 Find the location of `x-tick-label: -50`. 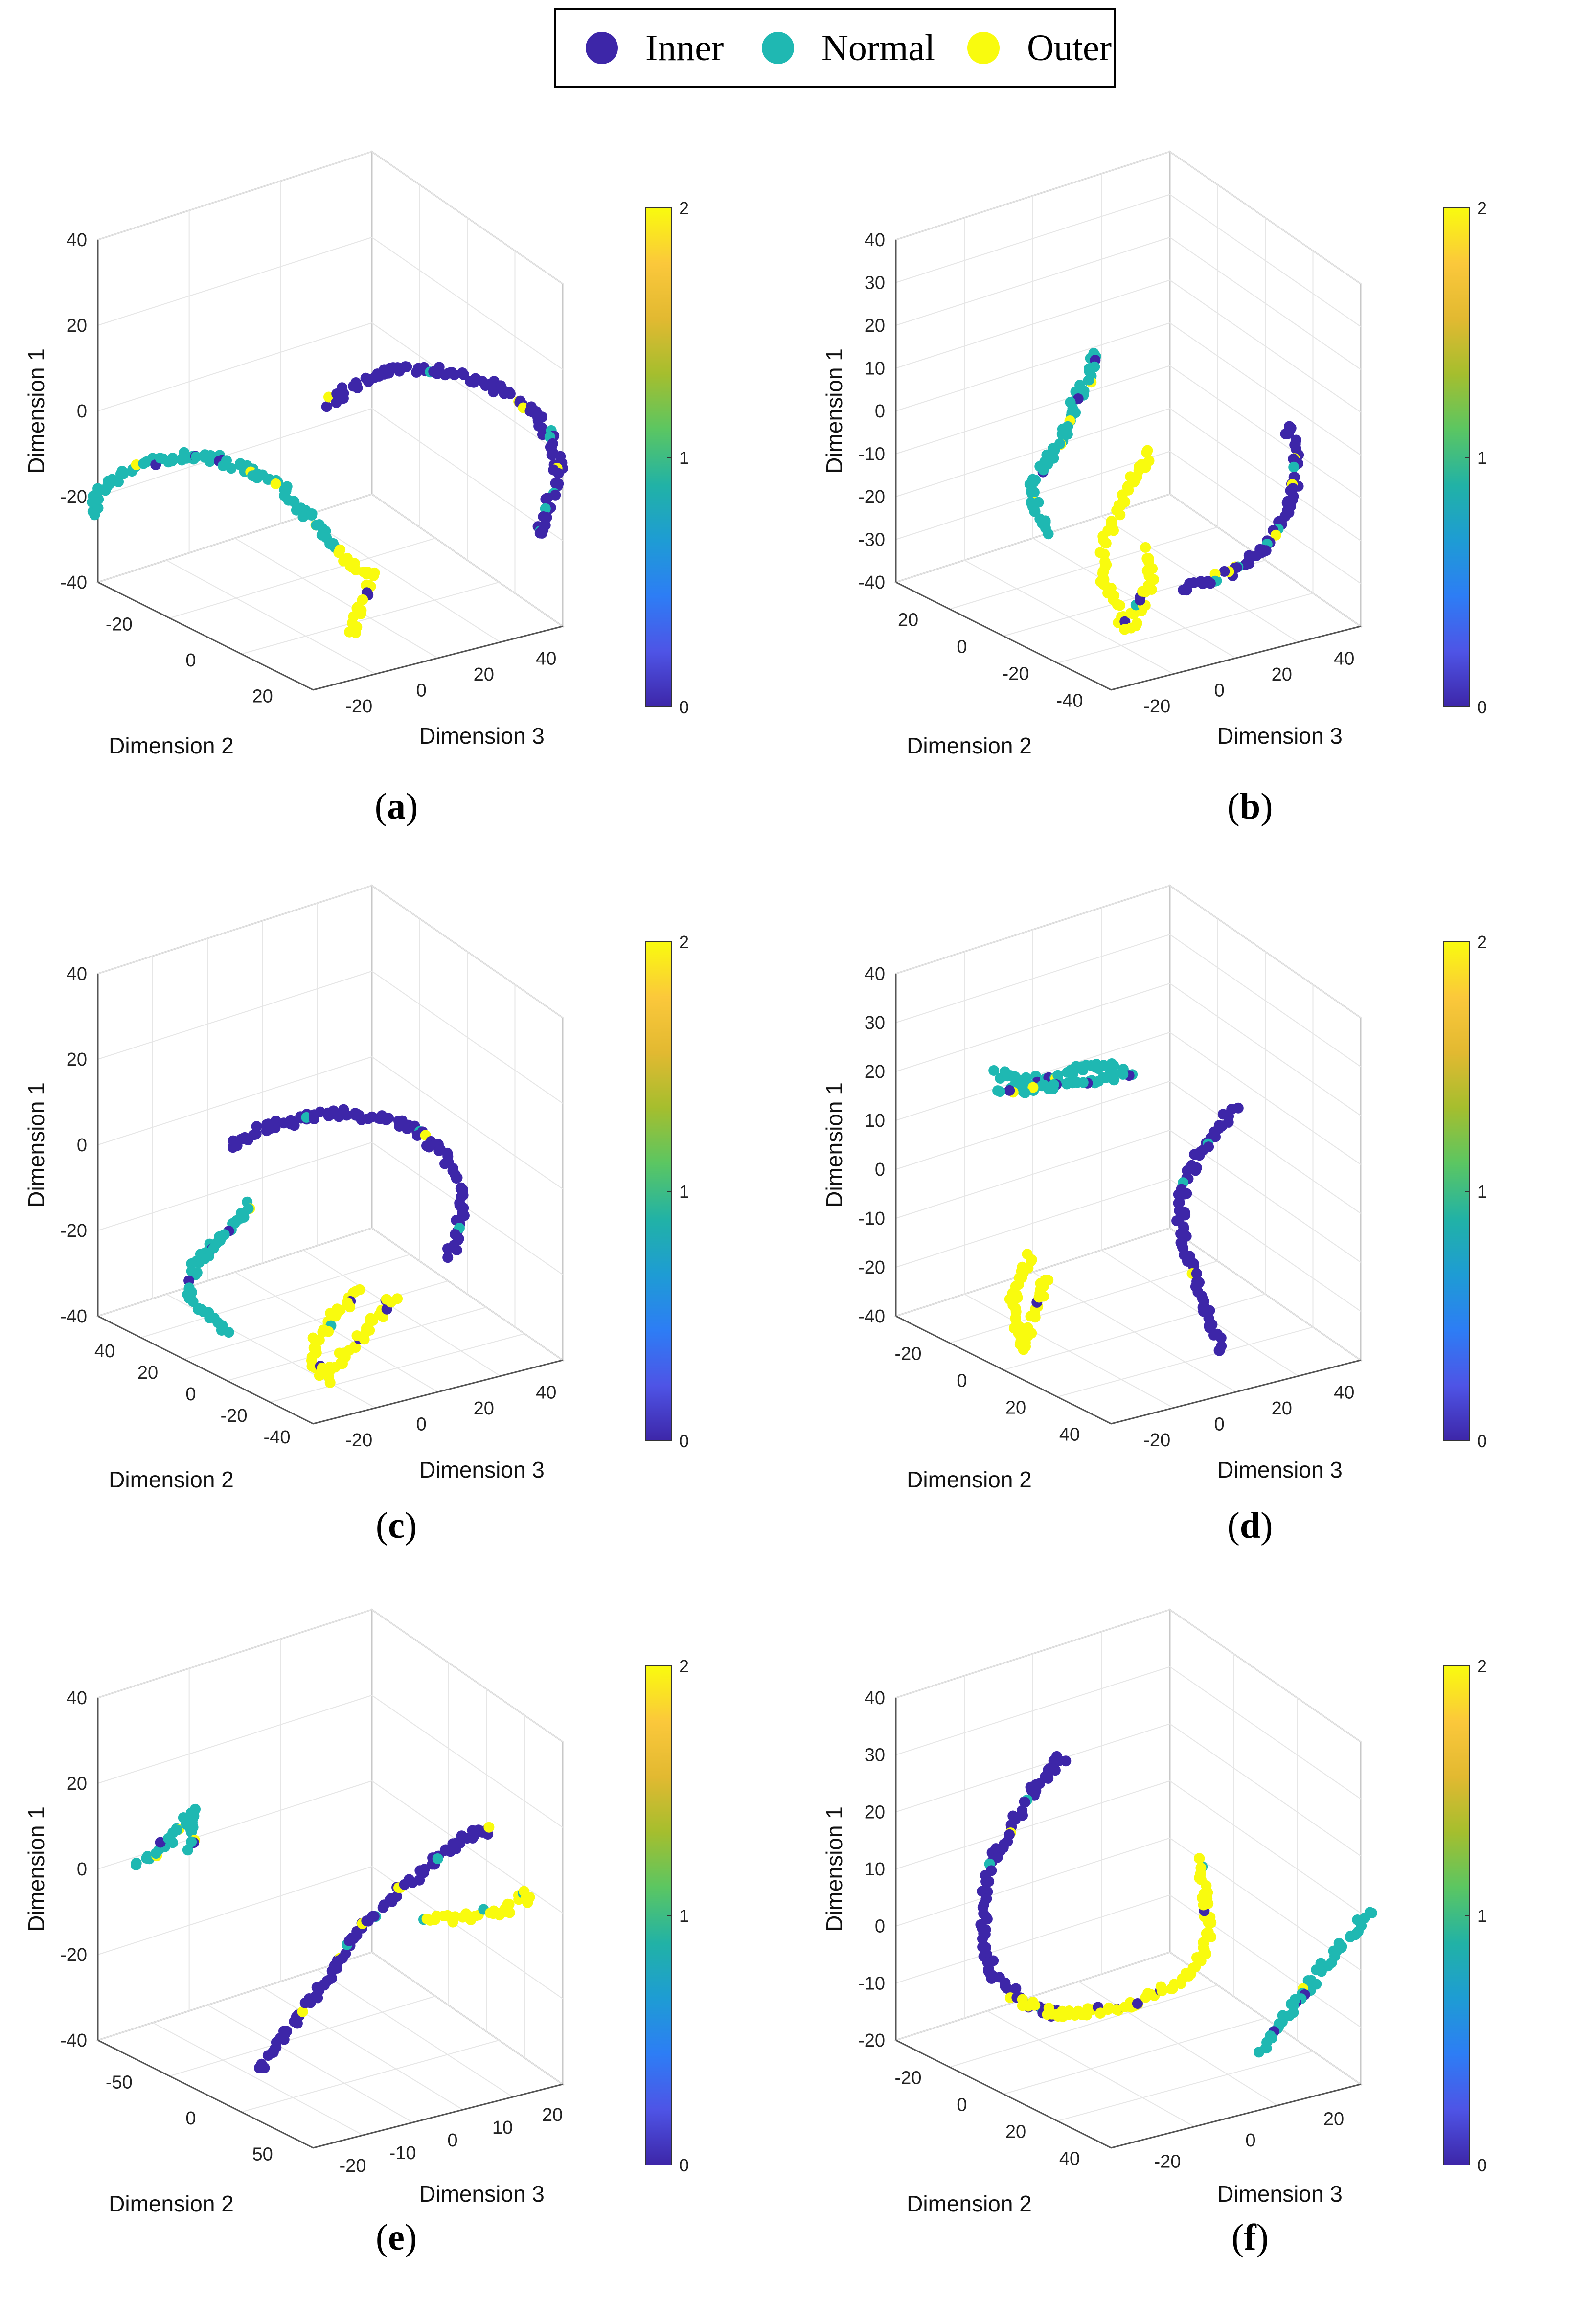

x-tick-label: -50 is located at coordinates (119, 2083).